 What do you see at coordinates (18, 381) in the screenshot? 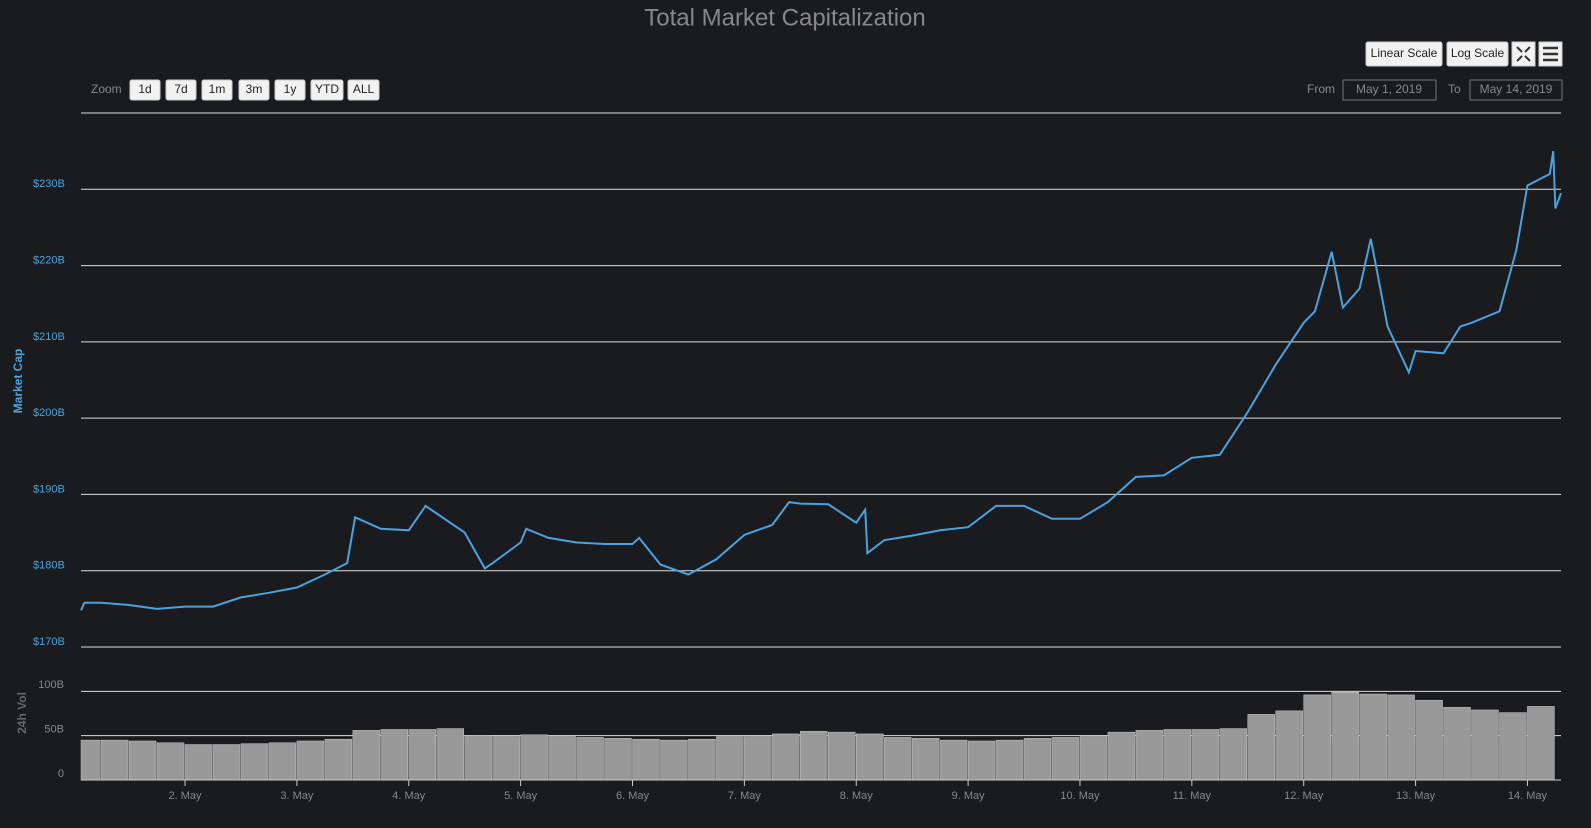
I see `y-axis-title: Market Cap` at bounding box center [18, 381].